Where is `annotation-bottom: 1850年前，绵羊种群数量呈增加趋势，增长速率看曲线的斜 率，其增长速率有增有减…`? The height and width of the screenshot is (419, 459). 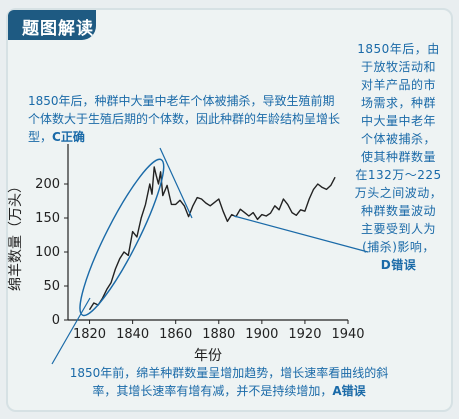 annotation-bottom: 1850年前，绵羊种群数量呈增加趋势，增长速率看曲线的斜 率，其增长速率有增有减… is located at coordinates (229, 382).